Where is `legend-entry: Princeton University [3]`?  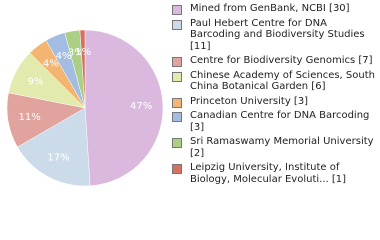
legend-entry: Princeton University [3] is located at coordinates (274, 102).